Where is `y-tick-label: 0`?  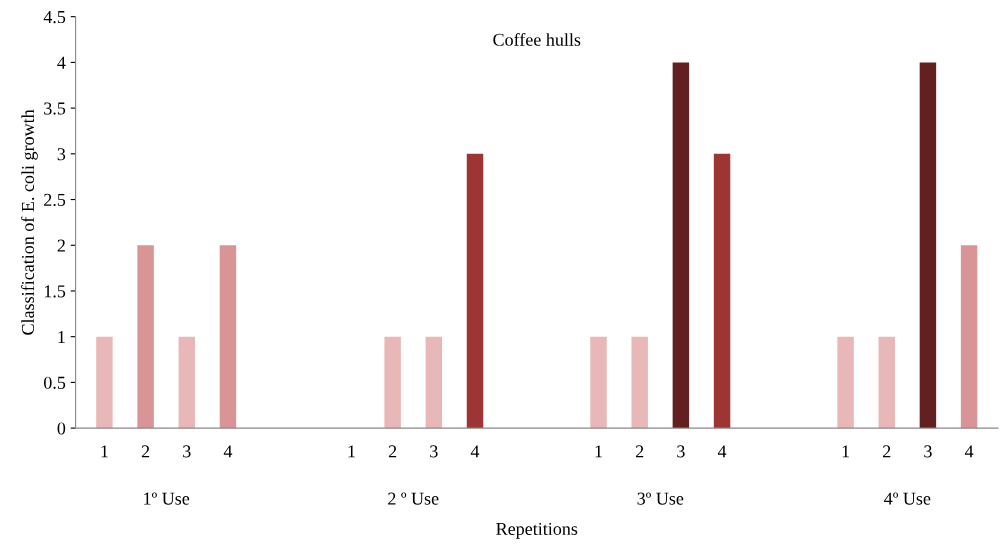 y-tick-label: 0 is located at coordinates (61, 428).